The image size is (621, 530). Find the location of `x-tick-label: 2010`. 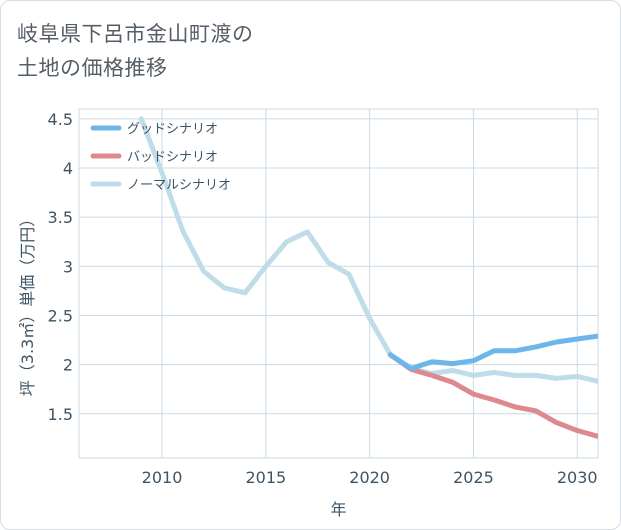

x-tick-label: 2010 is located at coordinates (162, 477).